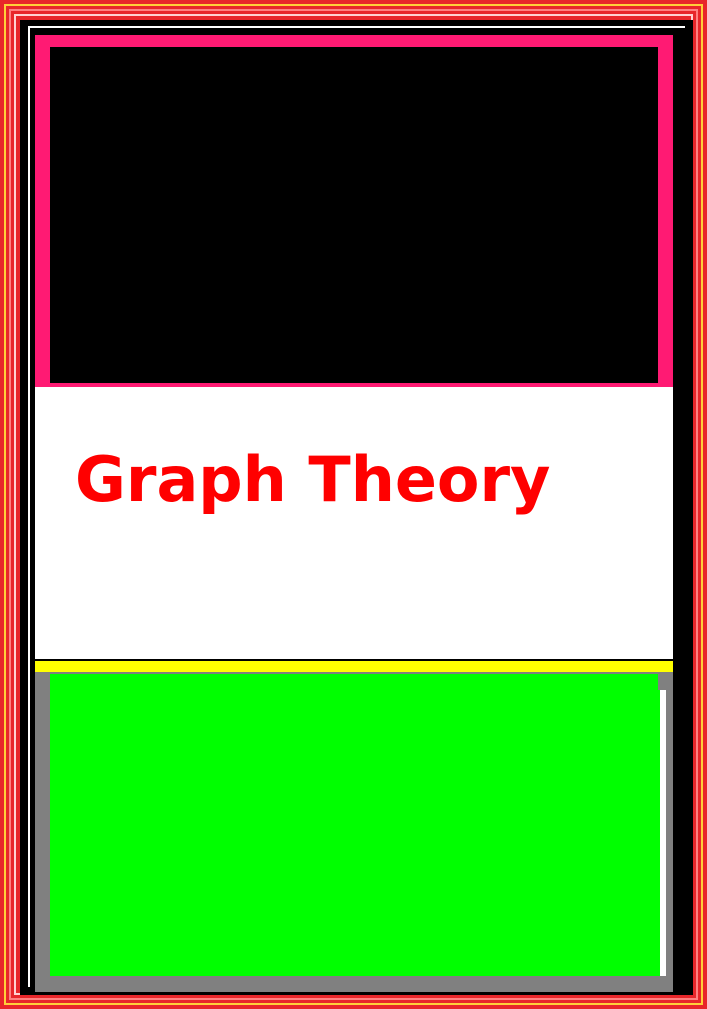 This screenshot has height=1009, width=707. I want to click on bottom-panel-edge, so click(662, 833).